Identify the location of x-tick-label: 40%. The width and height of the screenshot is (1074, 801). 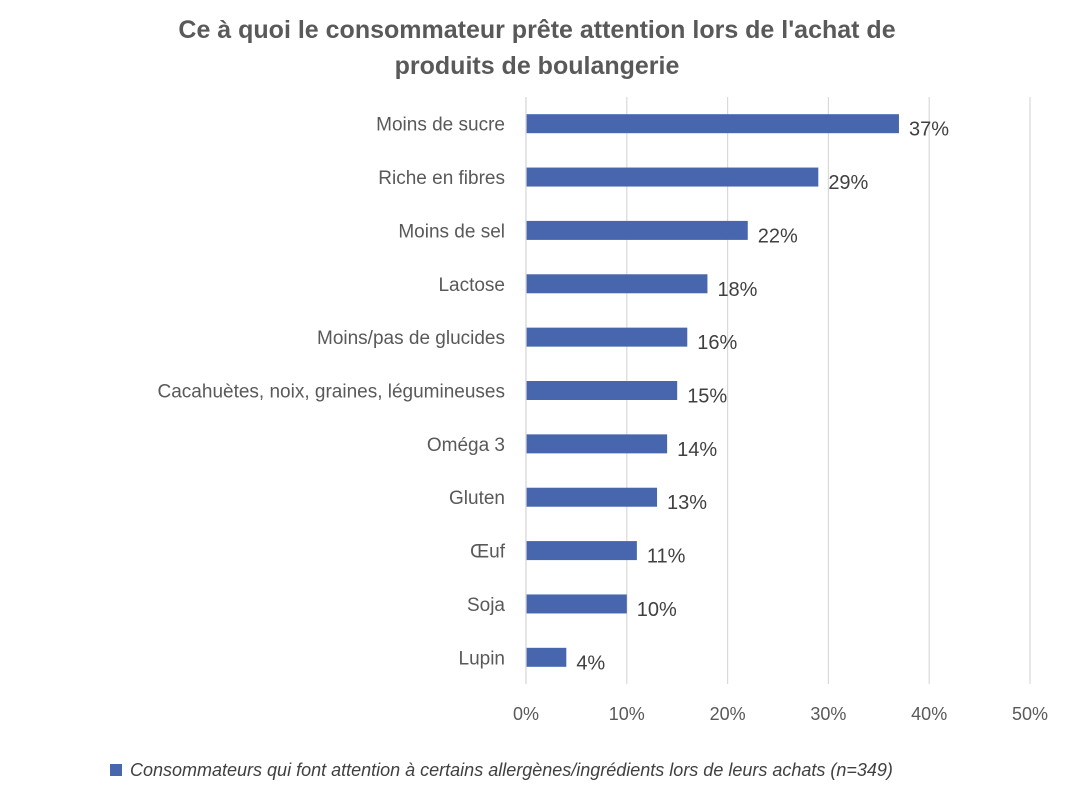
(929, 714).